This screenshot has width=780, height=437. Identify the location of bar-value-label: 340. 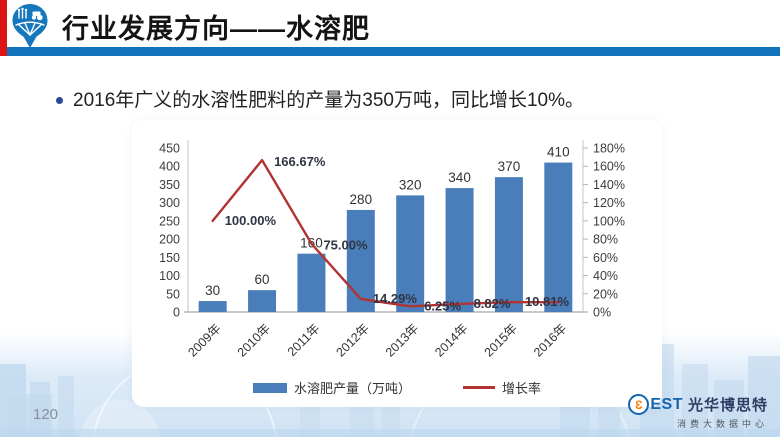
(459, 177).